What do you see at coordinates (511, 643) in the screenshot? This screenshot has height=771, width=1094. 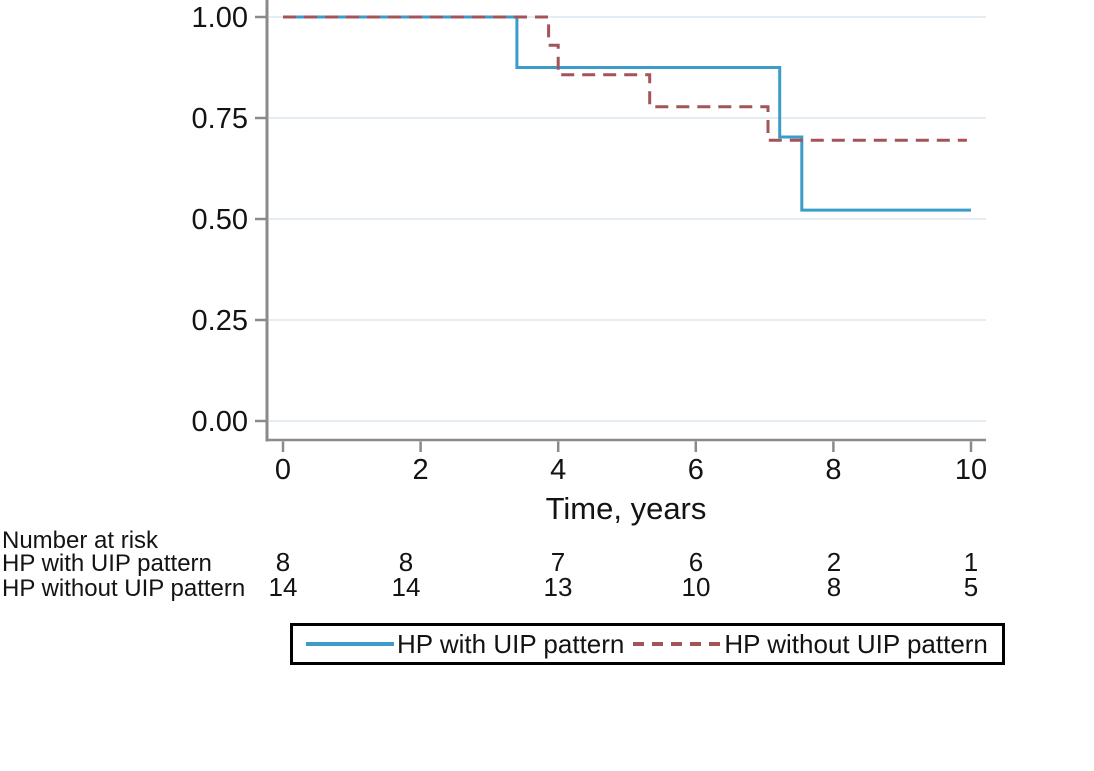 I see `legend-label-with-uip: HP with UIP pattern` at bounding box center [511, 643].